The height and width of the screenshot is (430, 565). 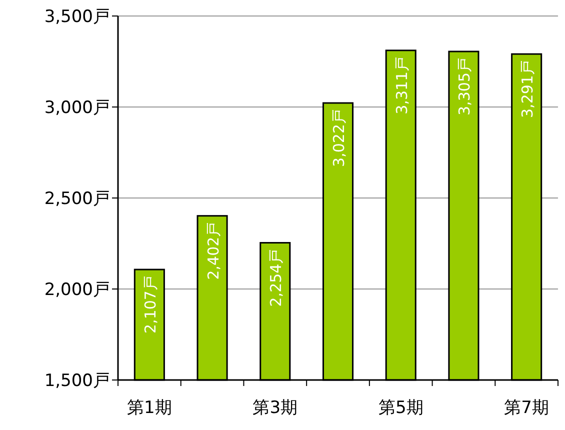 What do you see at coordinates (527, 89) in the screenshot?
I see `data-label: 3,291戸` at bounding box center [527, 89].